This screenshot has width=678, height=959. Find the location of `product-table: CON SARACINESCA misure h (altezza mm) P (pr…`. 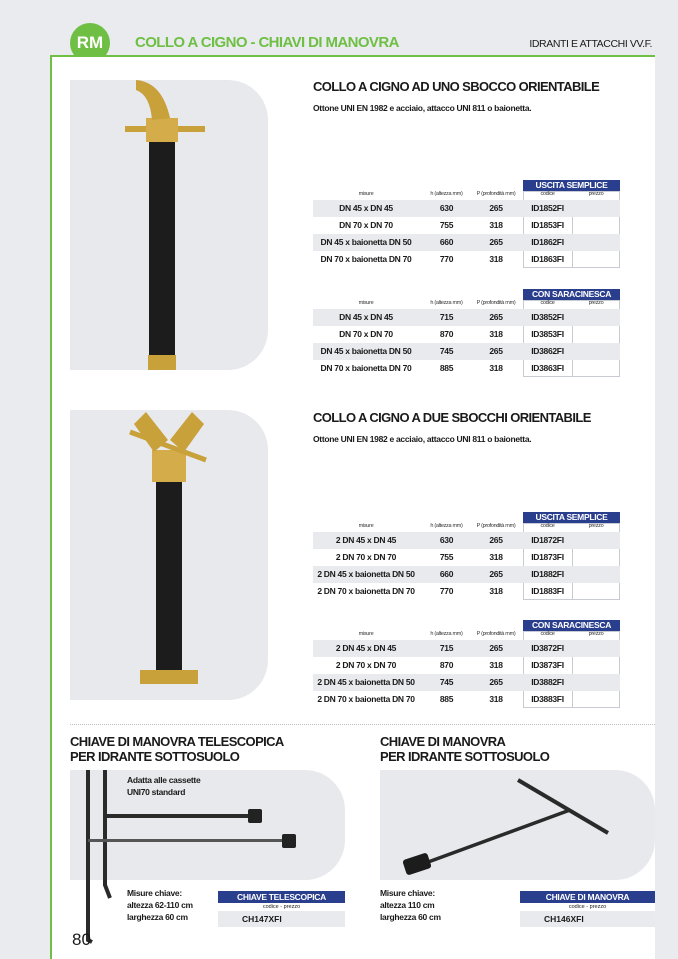

product-table: CON SARACINESCA misure h (altezza mm) P (pr… is located at coordinates (466, 333).